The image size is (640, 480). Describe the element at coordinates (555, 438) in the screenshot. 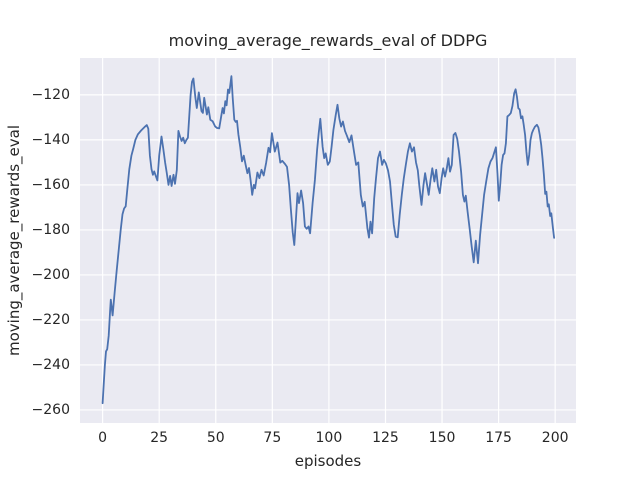

I see `x-tick-label: 200` at that location.